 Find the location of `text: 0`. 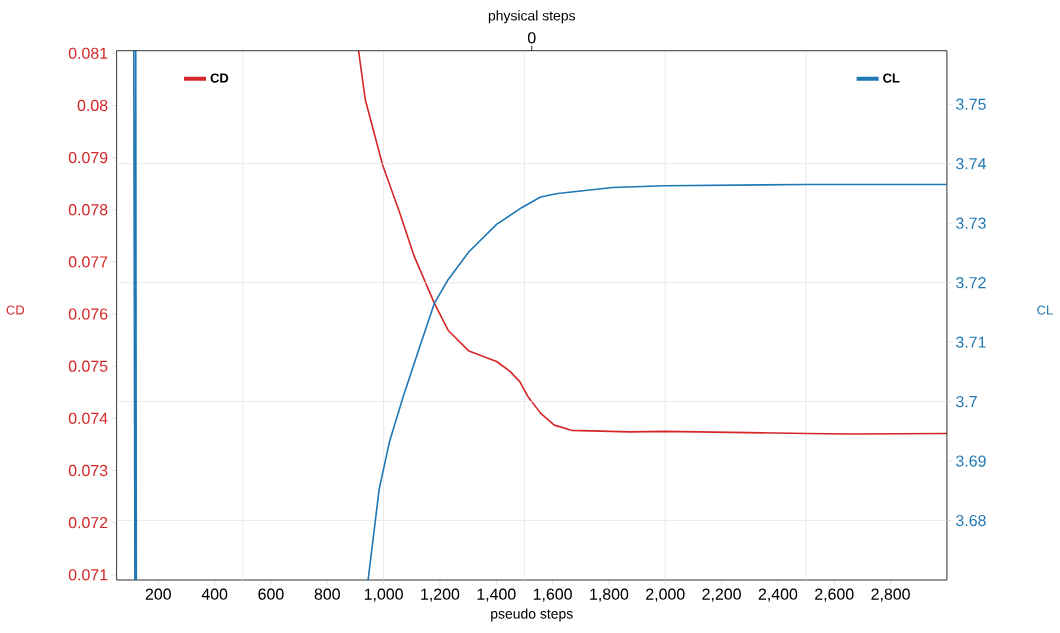

text: 0 is located at coordinates (531, 38).